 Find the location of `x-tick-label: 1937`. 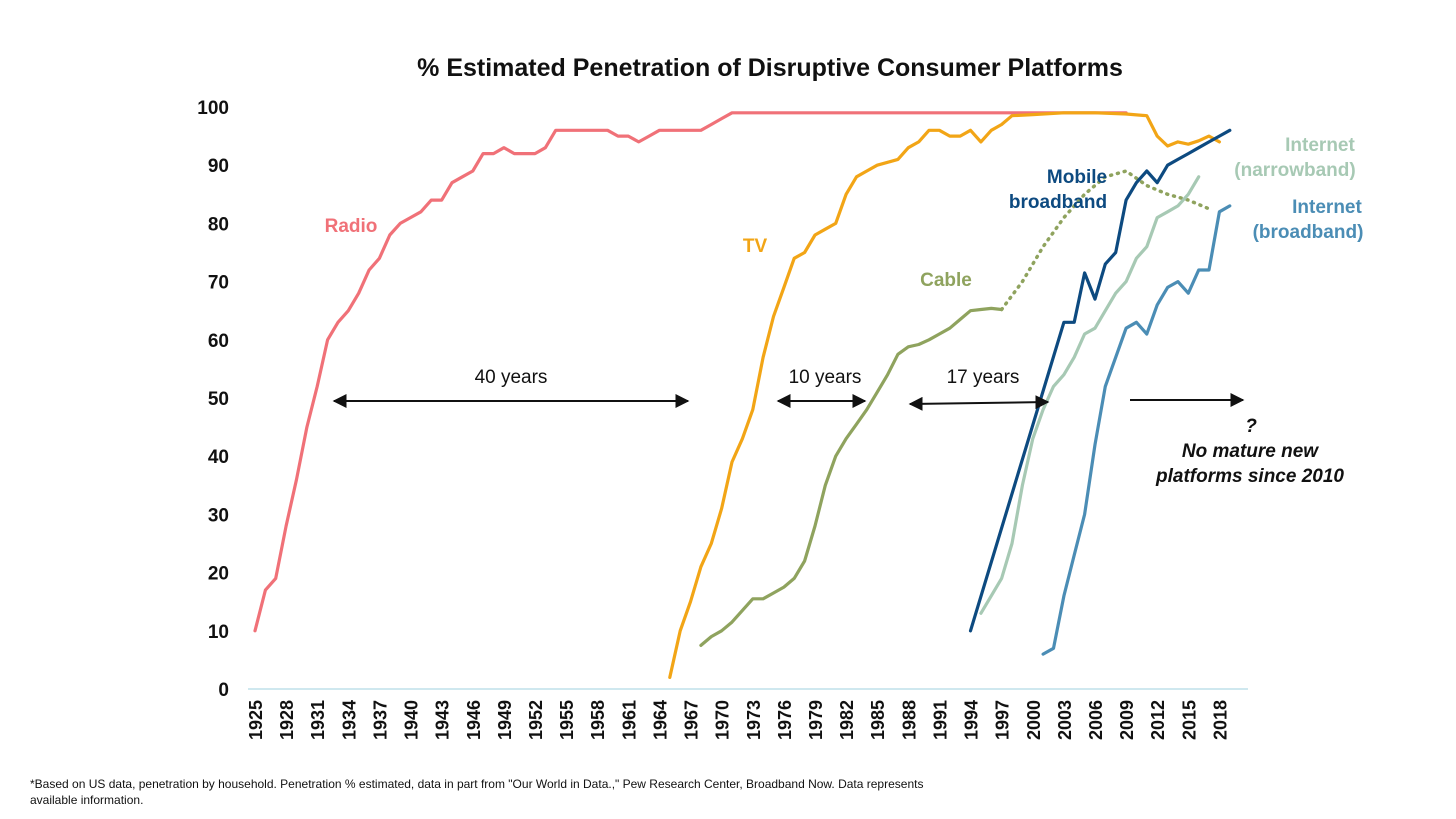

x-tick-label: 1937 is located at coordinates (380, 720).